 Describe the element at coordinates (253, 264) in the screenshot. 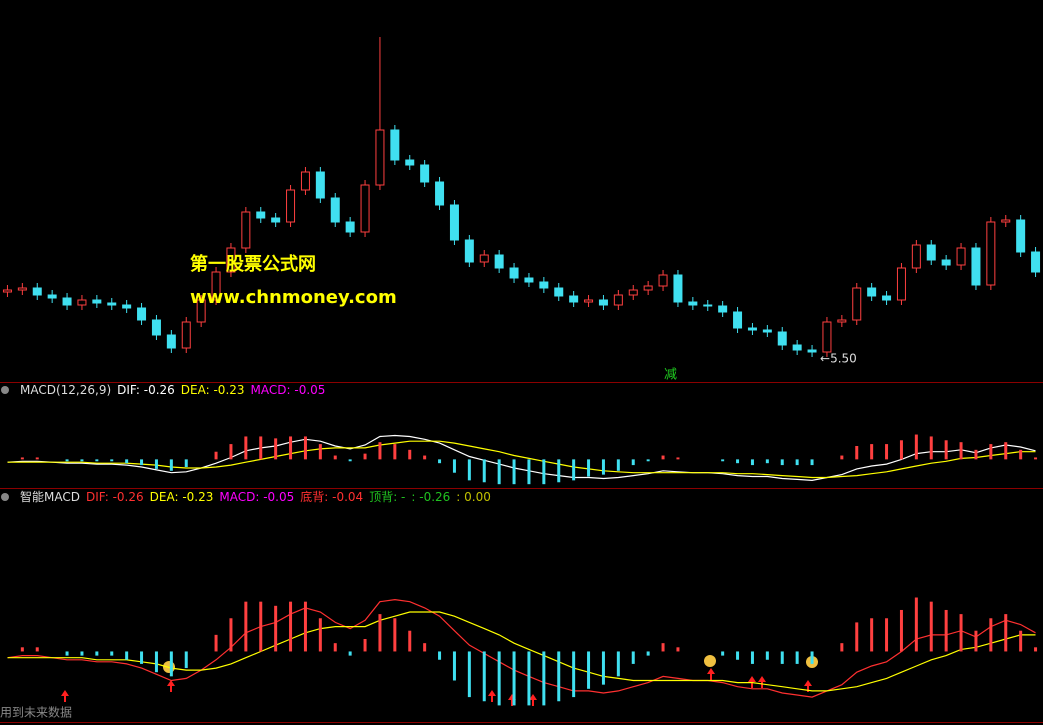

I see `watermark: 第一股票公式网` at that location.